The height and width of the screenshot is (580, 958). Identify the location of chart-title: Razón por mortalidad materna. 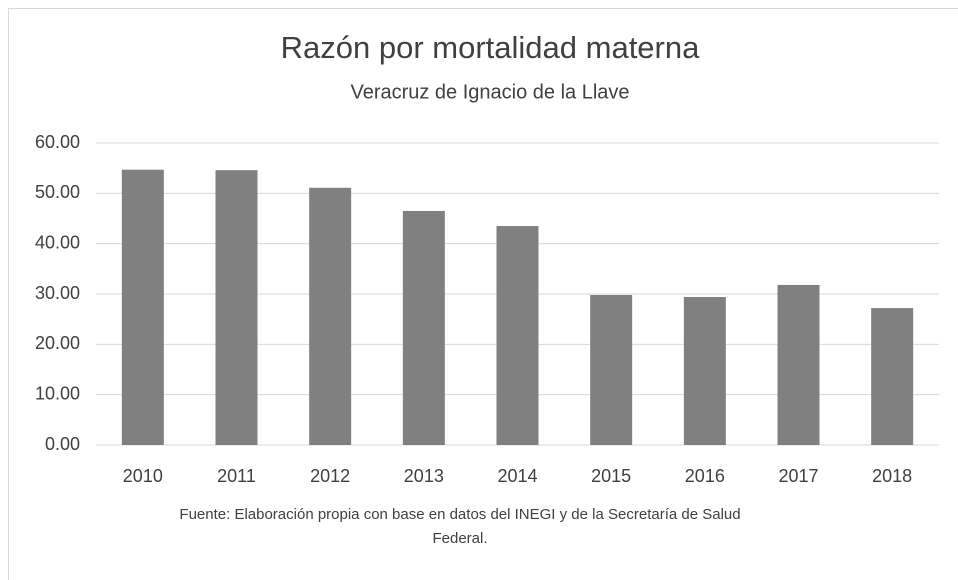
(490, 47).